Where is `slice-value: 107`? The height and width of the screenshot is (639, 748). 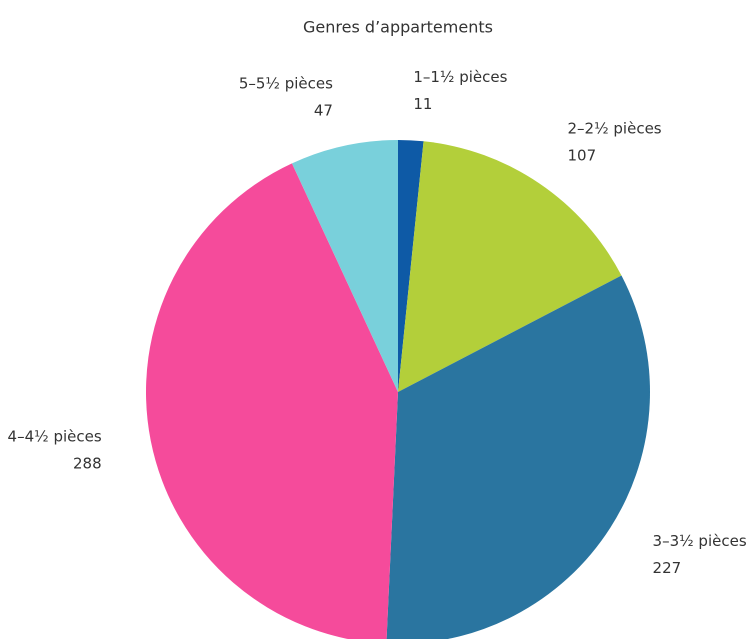 slice-value: 107 is located at coordinates (582, 156).